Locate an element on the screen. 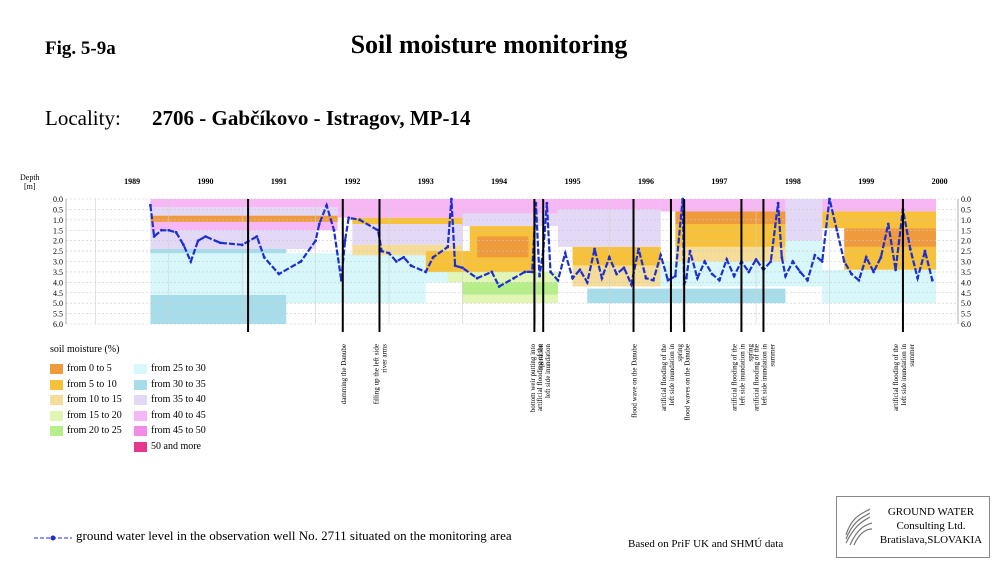  x-year-label: 1989 is located at coordinates (132, 181).